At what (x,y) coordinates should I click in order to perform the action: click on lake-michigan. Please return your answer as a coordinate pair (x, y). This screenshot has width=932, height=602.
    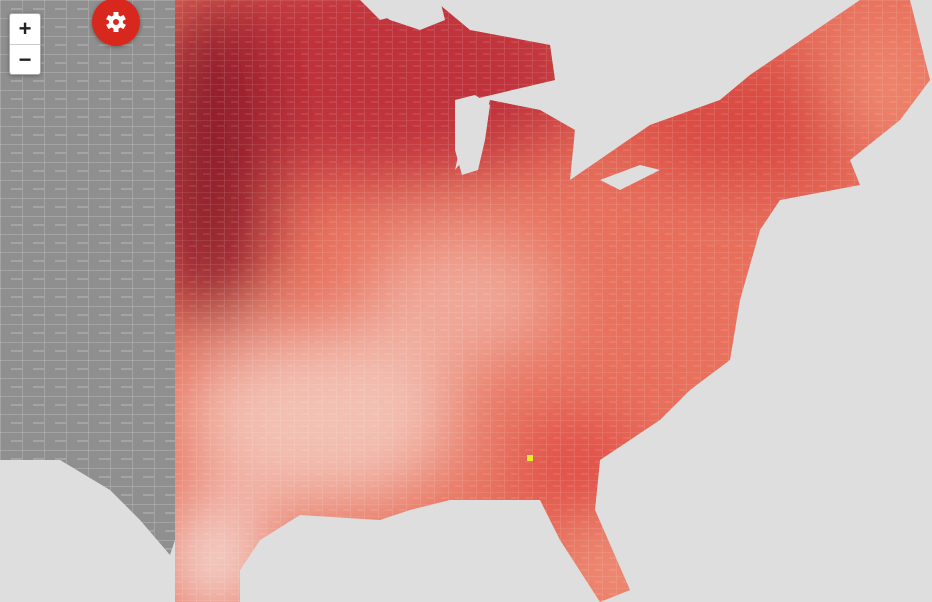
    Looking at the image, I should click on (472, 135).